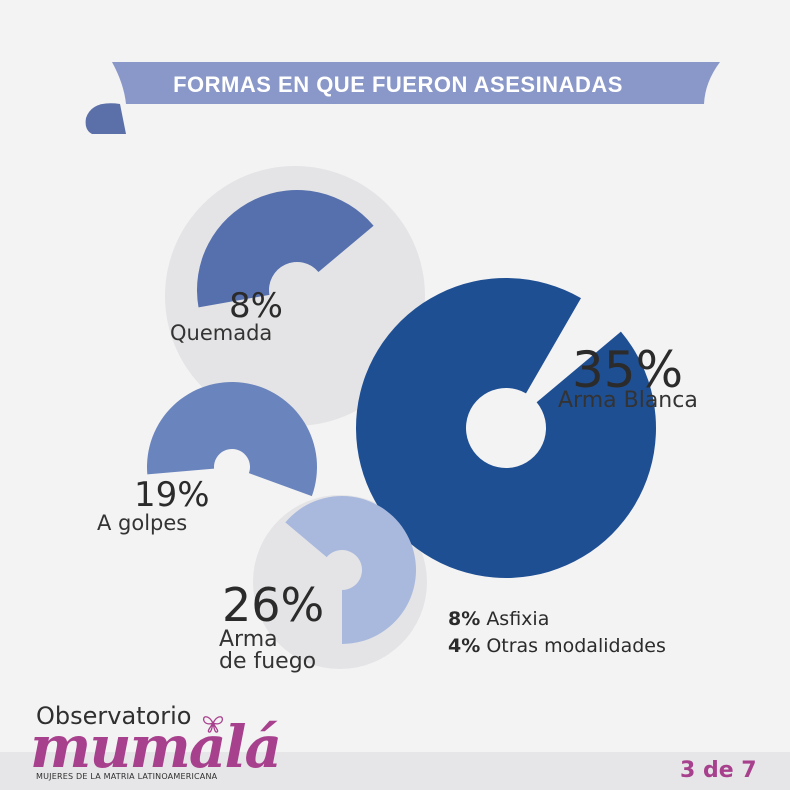  What do you see at coordinates (285, 249) in the screenshot?
I see `slice-quemada` at bounding box center [285, 249].